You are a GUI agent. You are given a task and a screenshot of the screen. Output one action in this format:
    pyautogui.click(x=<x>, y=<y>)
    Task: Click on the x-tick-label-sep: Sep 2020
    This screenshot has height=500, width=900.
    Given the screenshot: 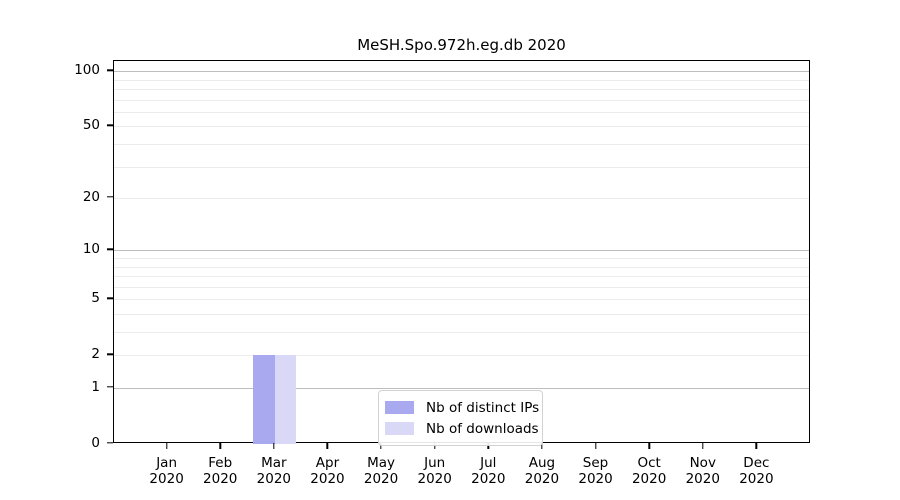 What is the action you would take?
    pyautogui.click(x=595, y=471)
    